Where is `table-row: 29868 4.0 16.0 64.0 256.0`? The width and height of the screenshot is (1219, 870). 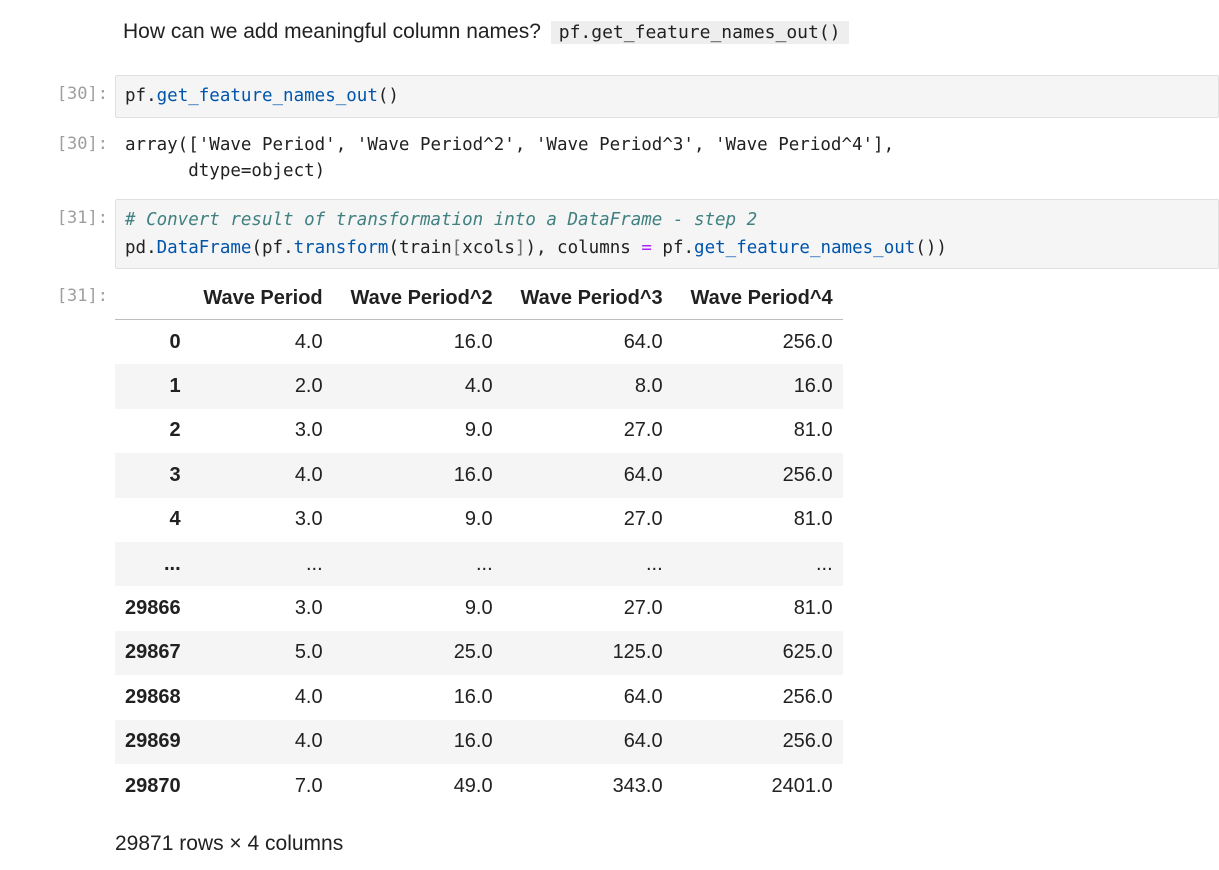
table-row: 29868 4.0 16.0 64.0 256.0 is located at coordinates (479, 697).